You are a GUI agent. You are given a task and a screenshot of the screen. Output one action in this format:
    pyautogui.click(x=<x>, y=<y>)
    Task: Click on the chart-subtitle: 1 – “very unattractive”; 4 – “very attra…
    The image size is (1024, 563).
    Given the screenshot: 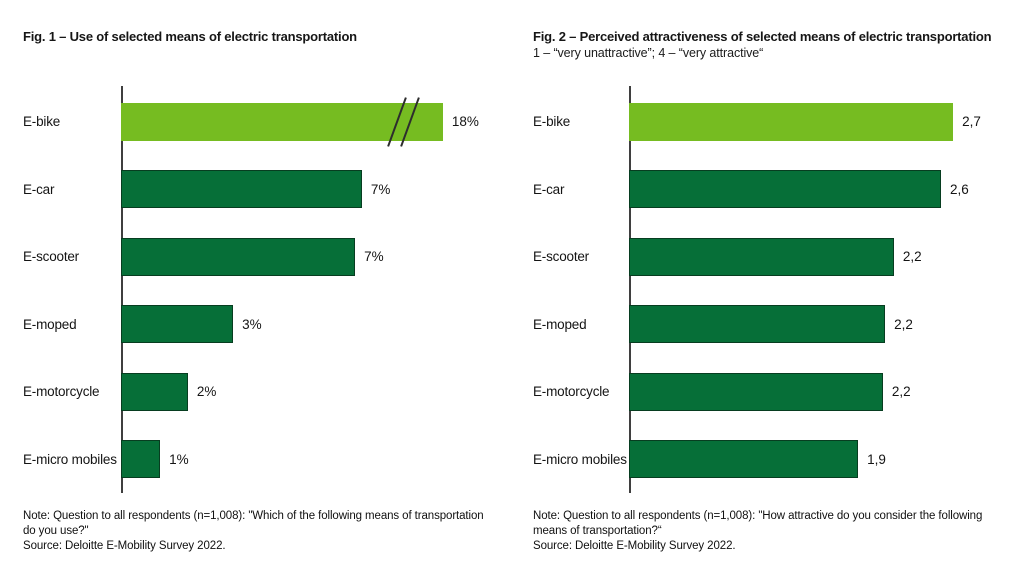 What is the action you would take?
    pyautogui.click(x=648, y=53)
    